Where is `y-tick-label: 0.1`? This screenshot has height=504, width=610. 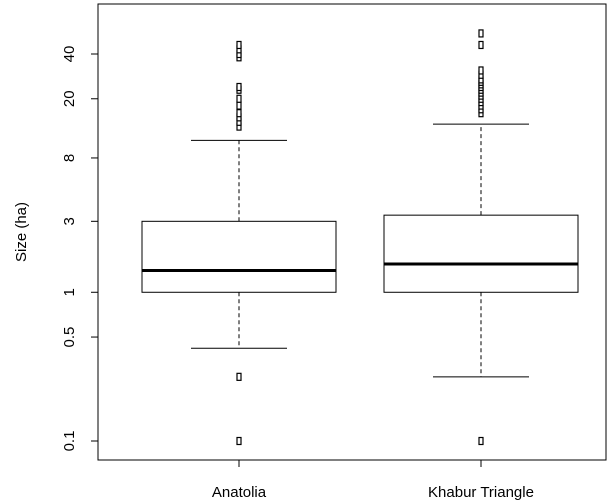
y-tick-label: 0.1 is located at coordinates (69, 441).